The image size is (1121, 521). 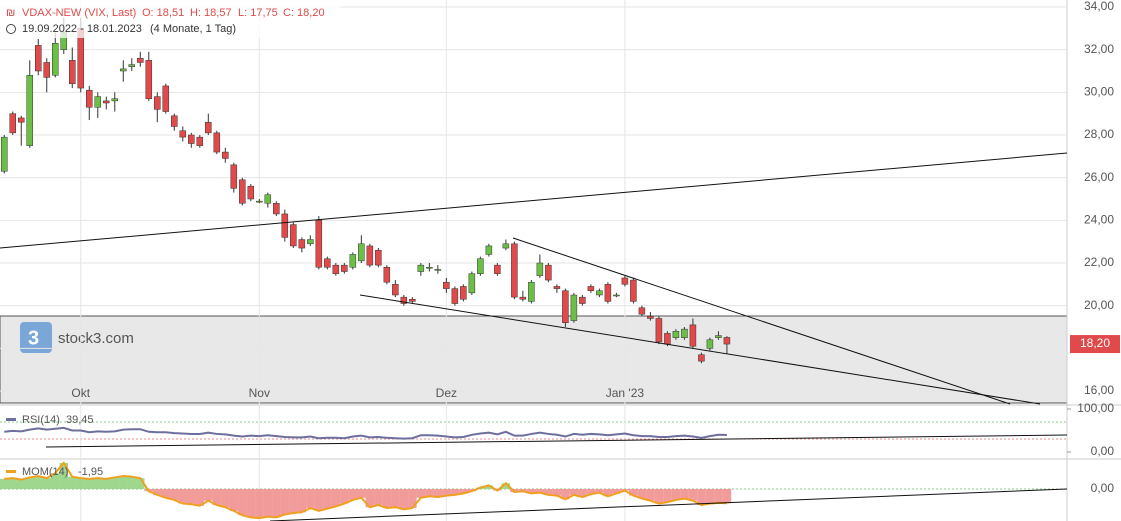 I want to click on period: (4 Monate, 1 Tag), so click(x=193, y=29).